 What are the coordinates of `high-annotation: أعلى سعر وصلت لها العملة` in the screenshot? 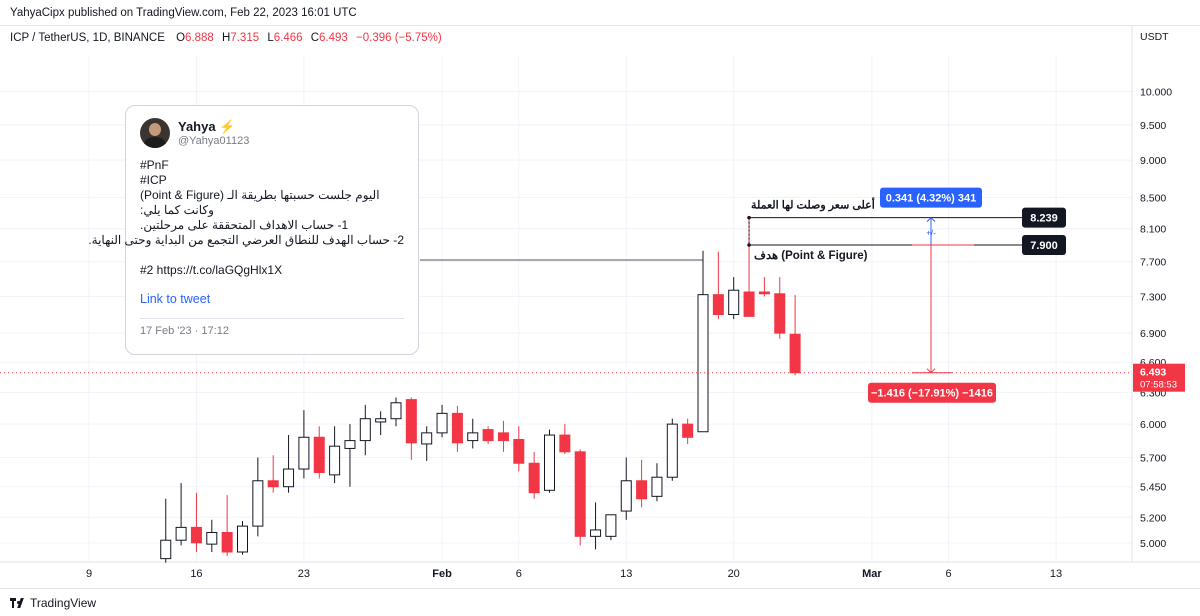 It's located at (813, 205).